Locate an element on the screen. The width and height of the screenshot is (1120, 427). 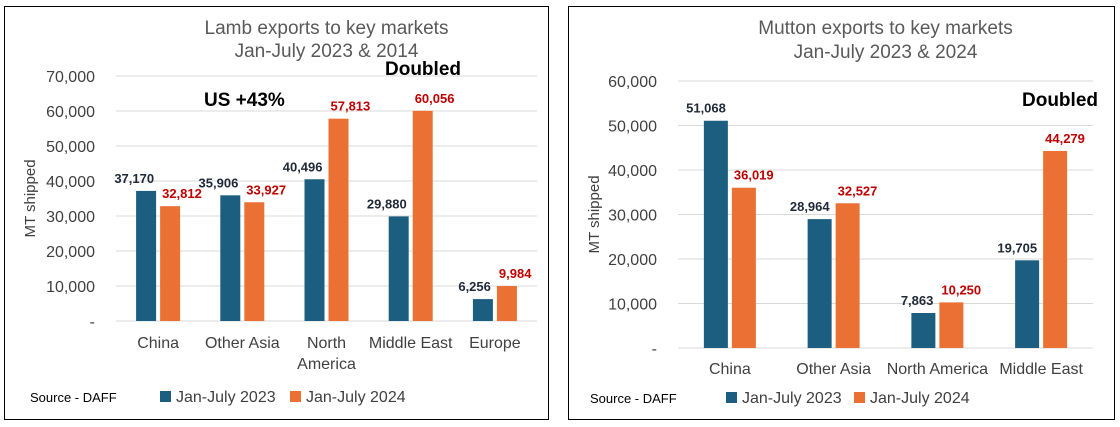
x-category-label: Europe is located at coordinates (495, 343).